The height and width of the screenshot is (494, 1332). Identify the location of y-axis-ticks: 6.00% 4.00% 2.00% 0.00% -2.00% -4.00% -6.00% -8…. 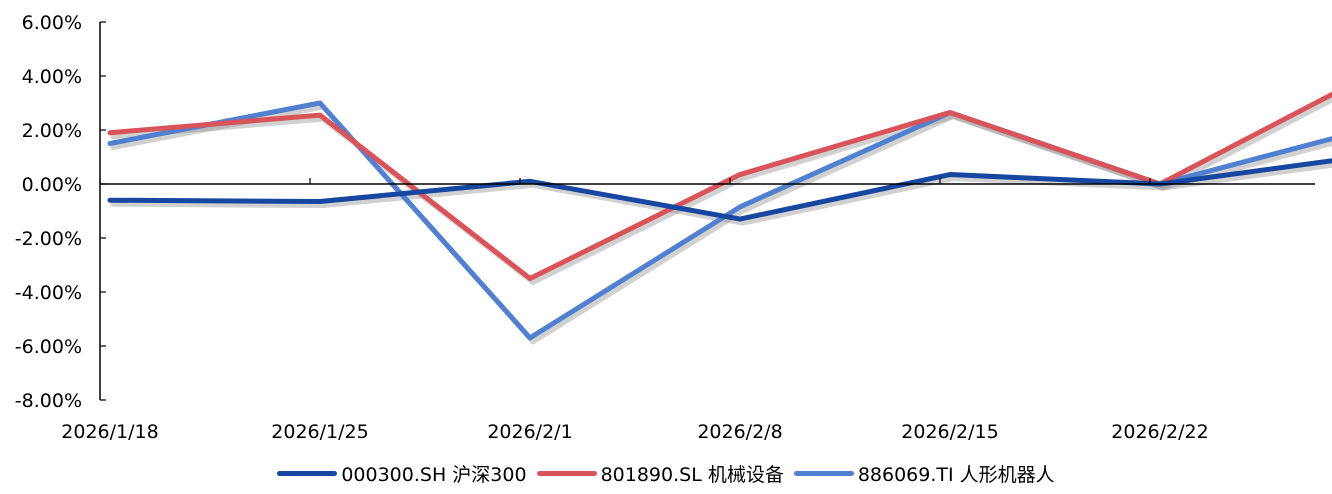
(60, 212).